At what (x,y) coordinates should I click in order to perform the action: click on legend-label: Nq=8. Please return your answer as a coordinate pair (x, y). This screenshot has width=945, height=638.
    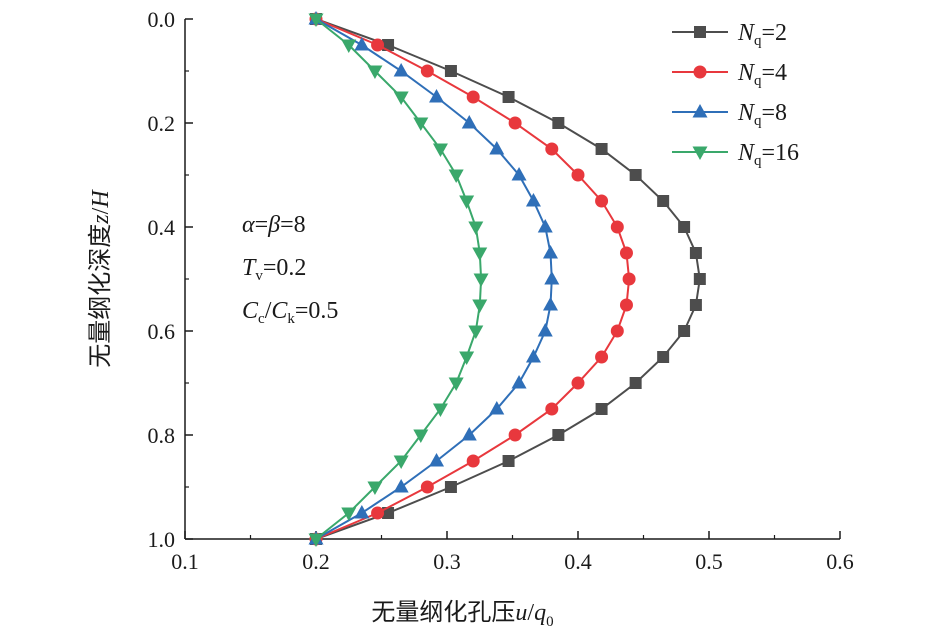
    Looking at the image, I should click on (762, 114).